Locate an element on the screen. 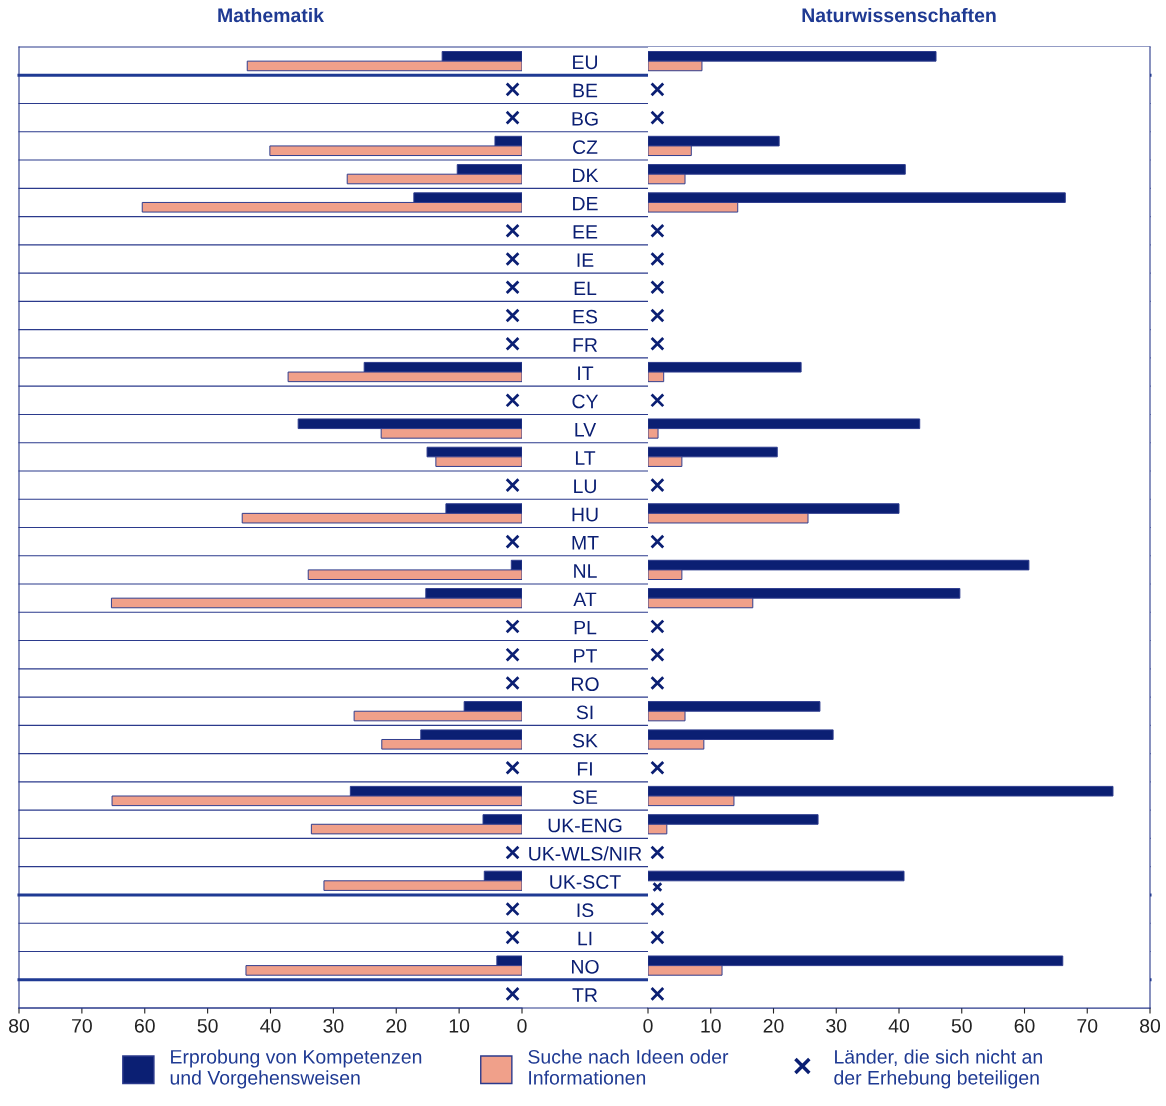 This screenshot has width=1166, height=1106. legend-label: Erprobung von Kompetenzen und Vorgehensweisen is located at coordinates (296, 1069).